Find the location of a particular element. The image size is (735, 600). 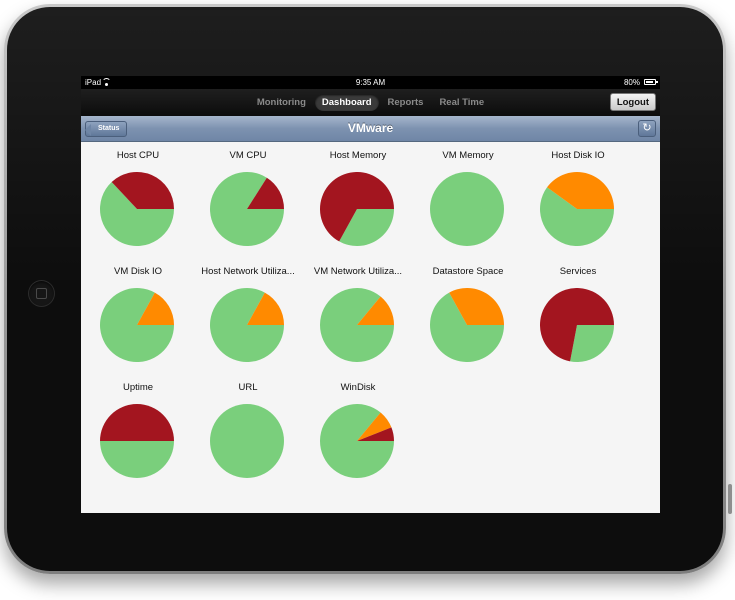

chart-tile: VM Memory is located at coordinates (468, 197).